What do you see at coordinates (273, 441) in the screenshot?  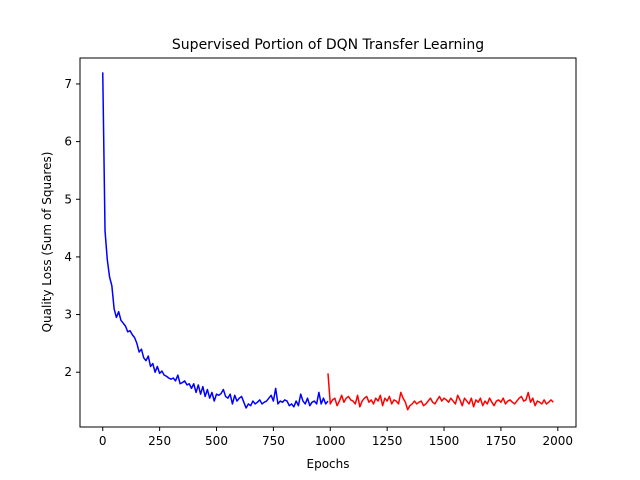 I see `x-tick-label: 750` at bounding box center [273, 441].